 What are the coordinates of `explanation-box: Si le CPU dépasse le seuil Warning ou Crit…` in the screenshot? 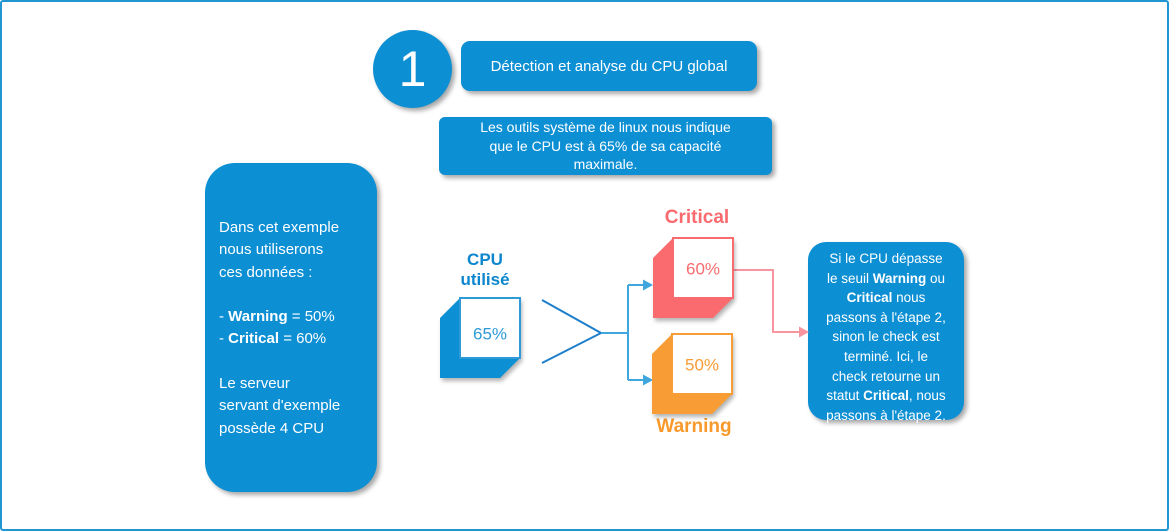 It's located at (886, 332).